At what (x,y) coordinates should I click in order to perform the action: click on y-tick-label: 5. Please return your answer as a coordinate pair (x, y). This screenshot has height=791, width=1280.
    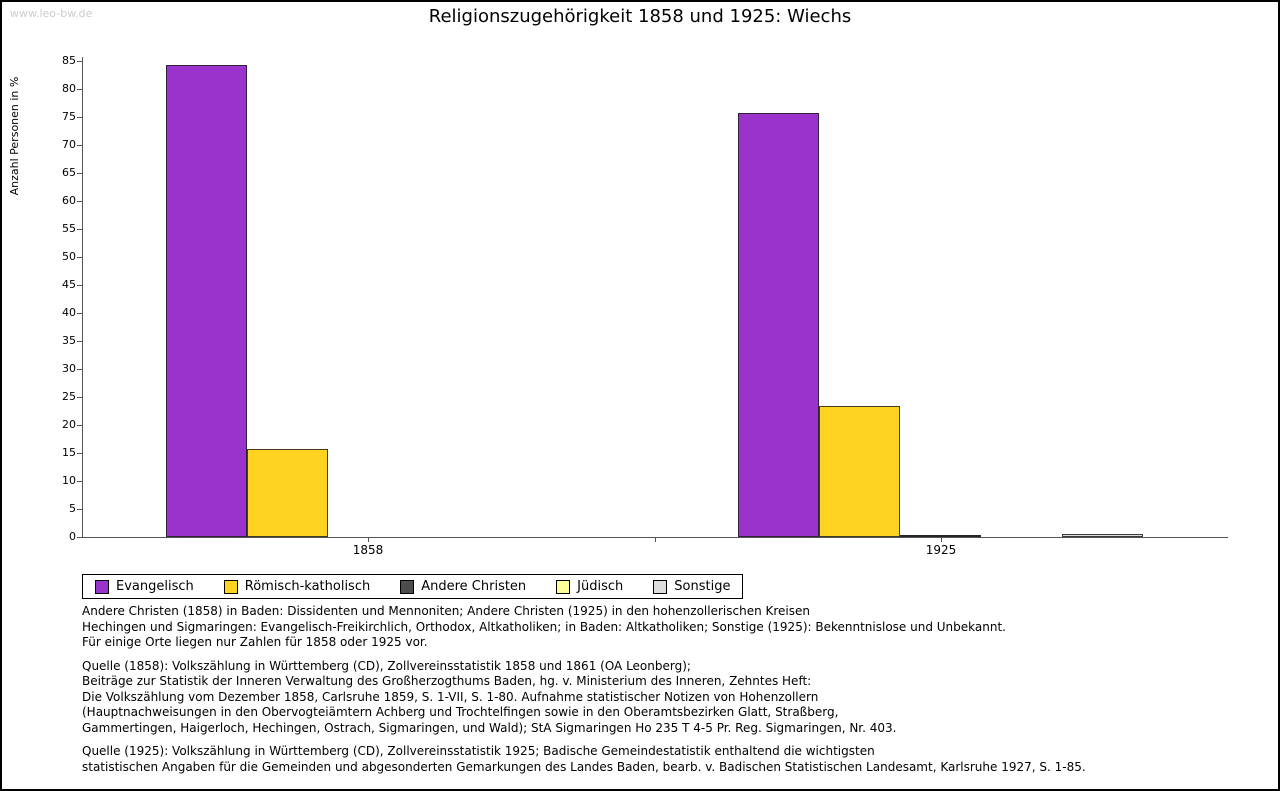
    Looking at the image, I should click on (72, 508).